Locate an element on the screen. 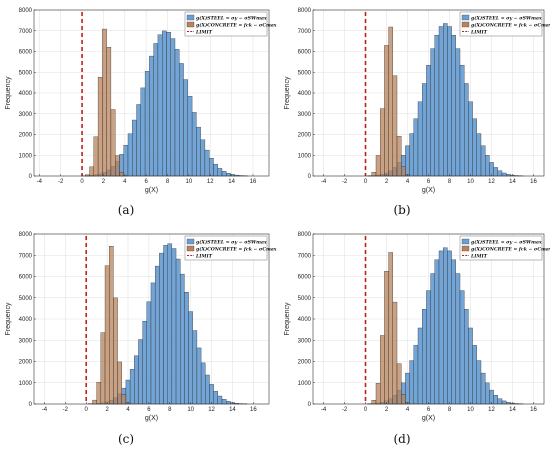  y-tick-label: 8000 is located at coordinates (305, 11).